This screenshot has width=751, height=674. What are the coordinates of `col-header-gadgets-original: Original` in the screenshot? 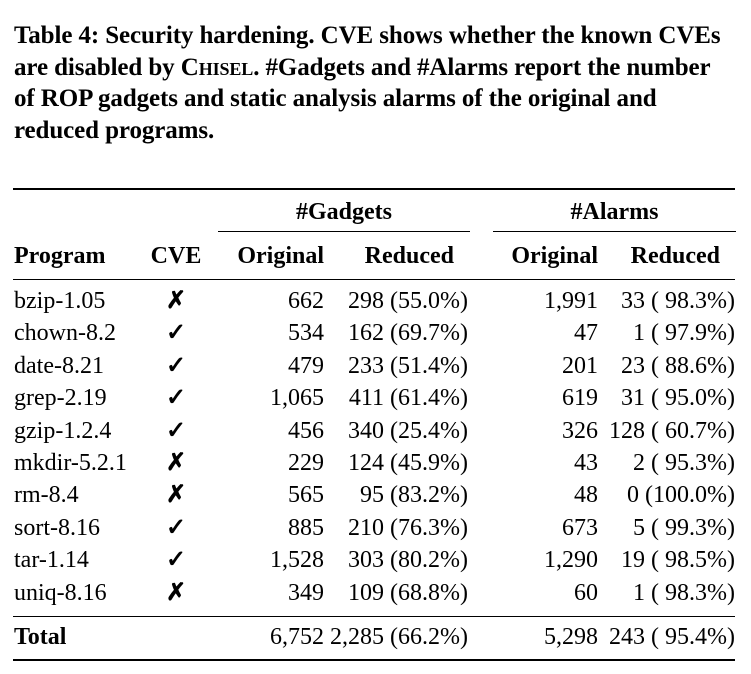 It's located at (280, 256).